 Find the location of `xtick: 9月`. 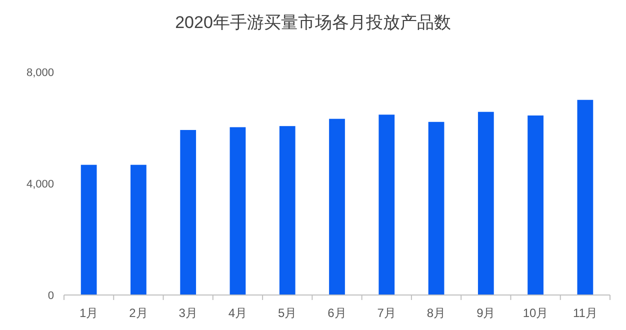

xtick: 9月 is located at coordinates (486, 313).